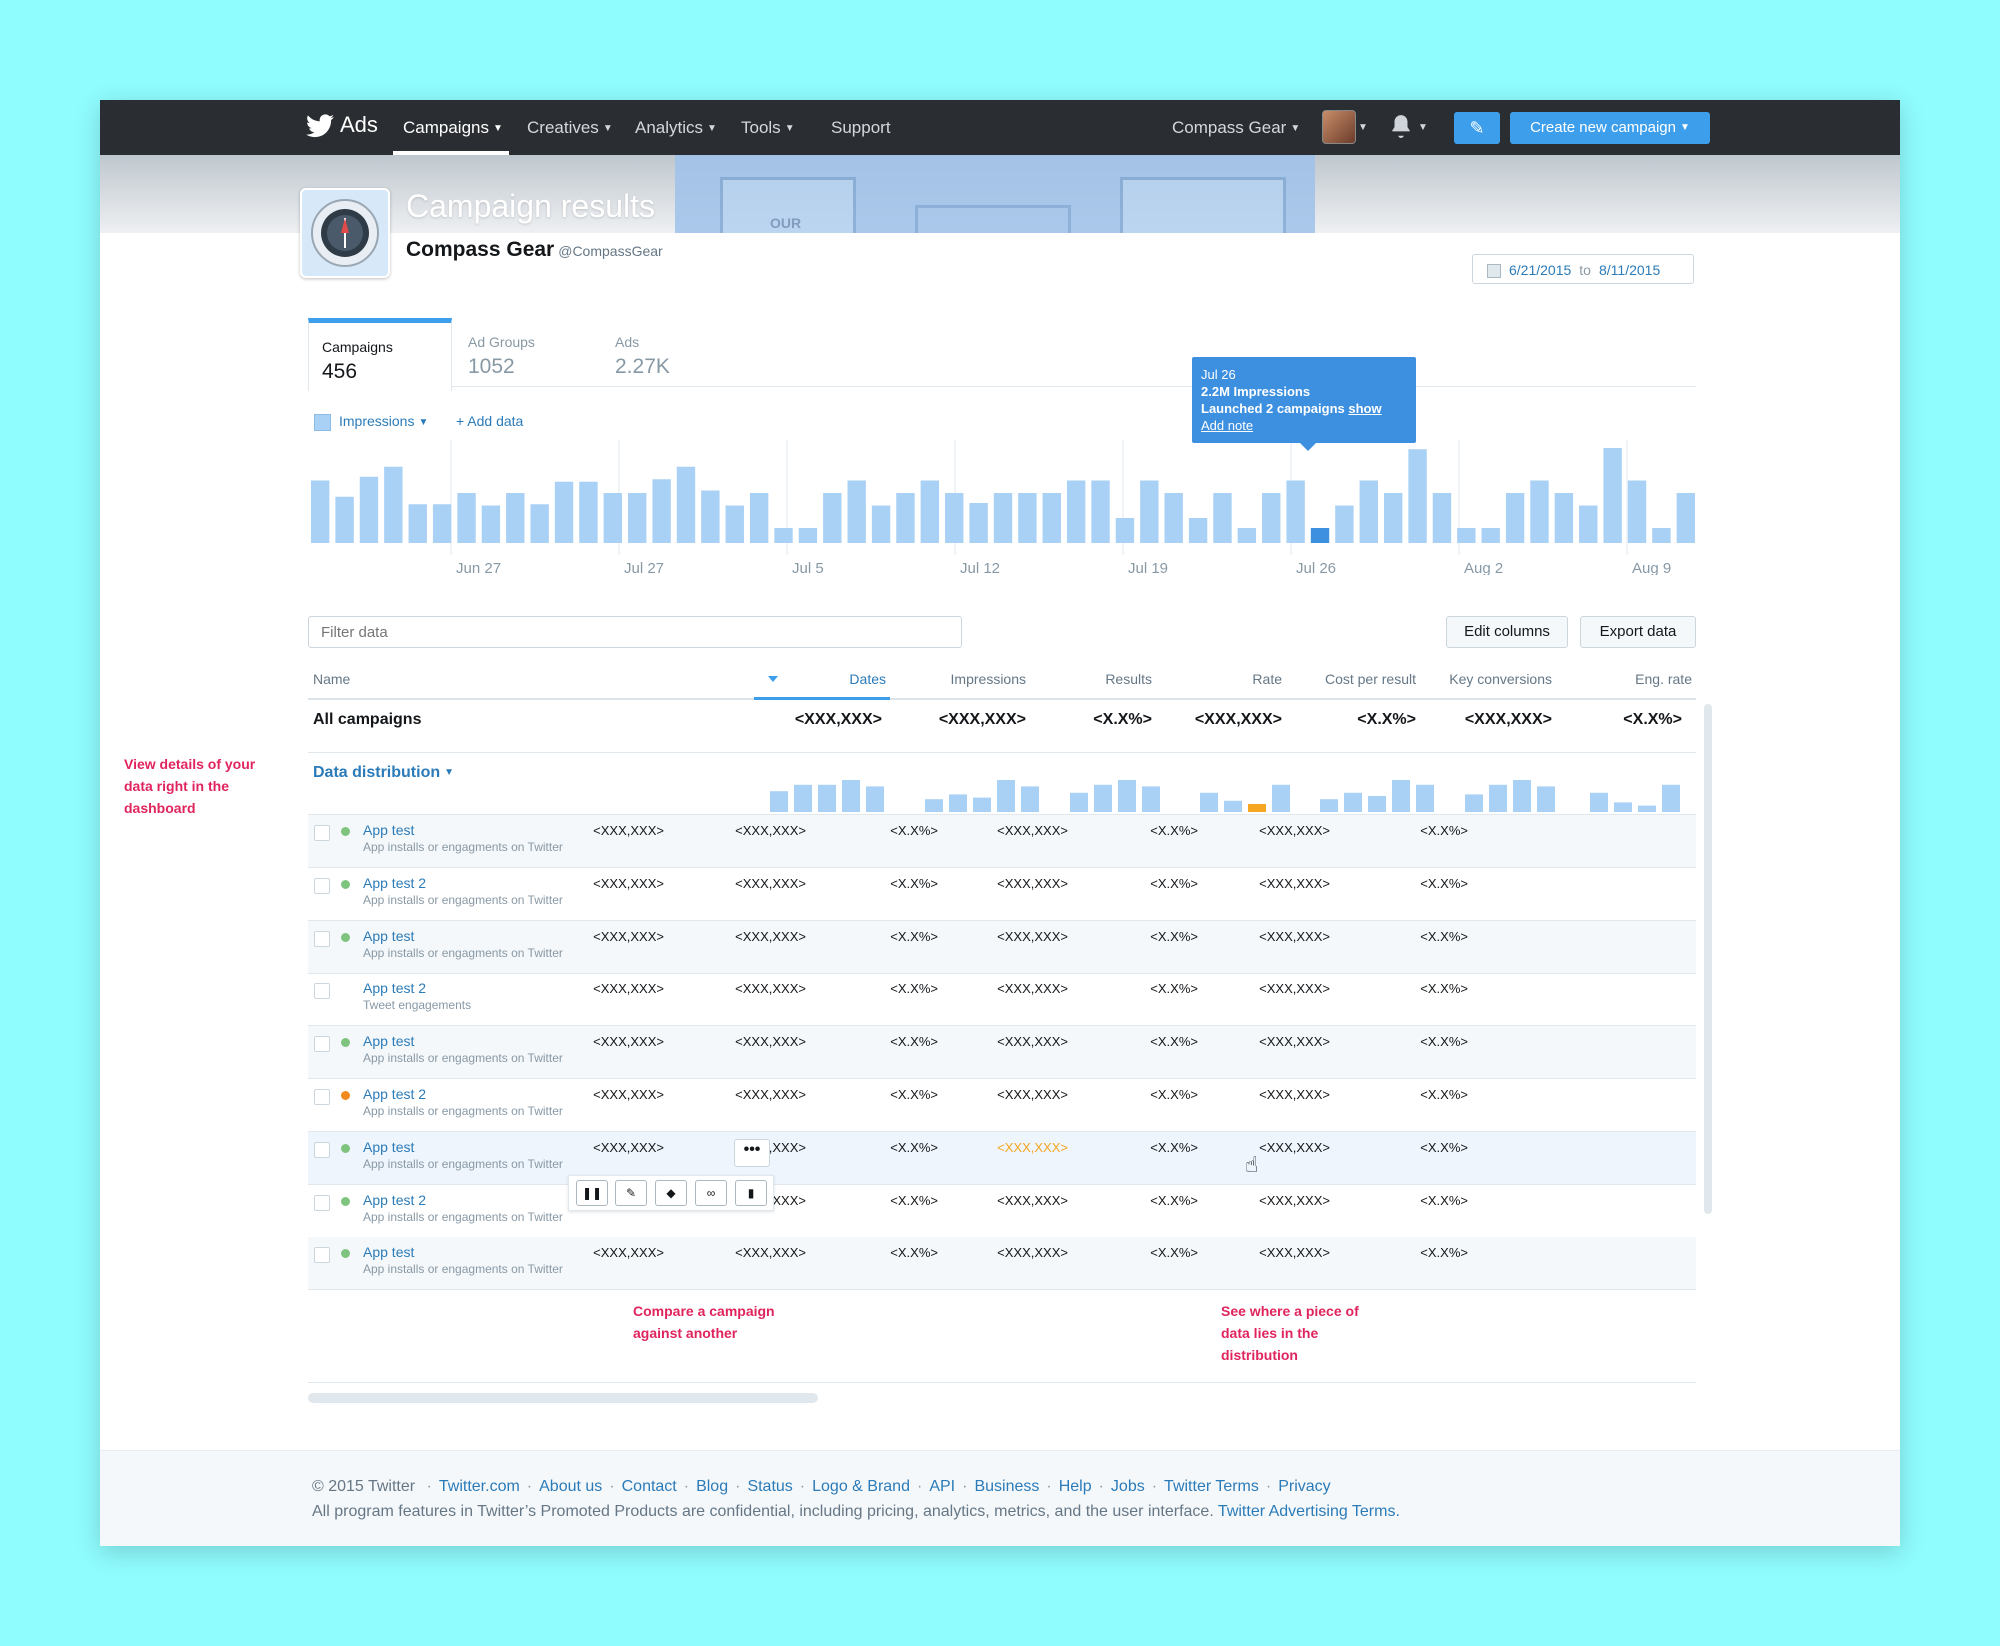  Describe the element at coordinates (768, 127) in the screenshot. I see `nav-tools: Tools ▼` at that location.